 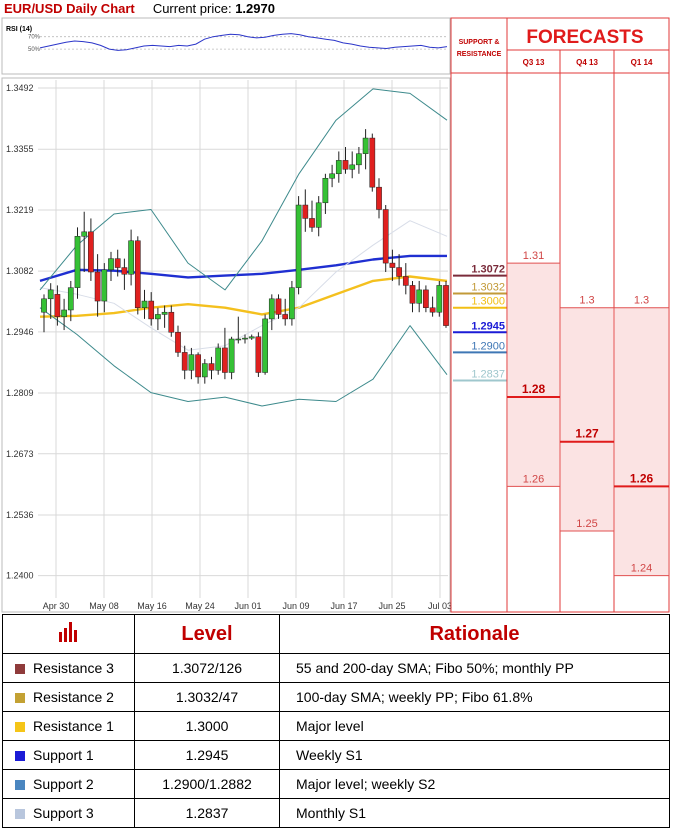 I want to click on forecast-quarter-label: Q3 13, so click(x=534, y=62).